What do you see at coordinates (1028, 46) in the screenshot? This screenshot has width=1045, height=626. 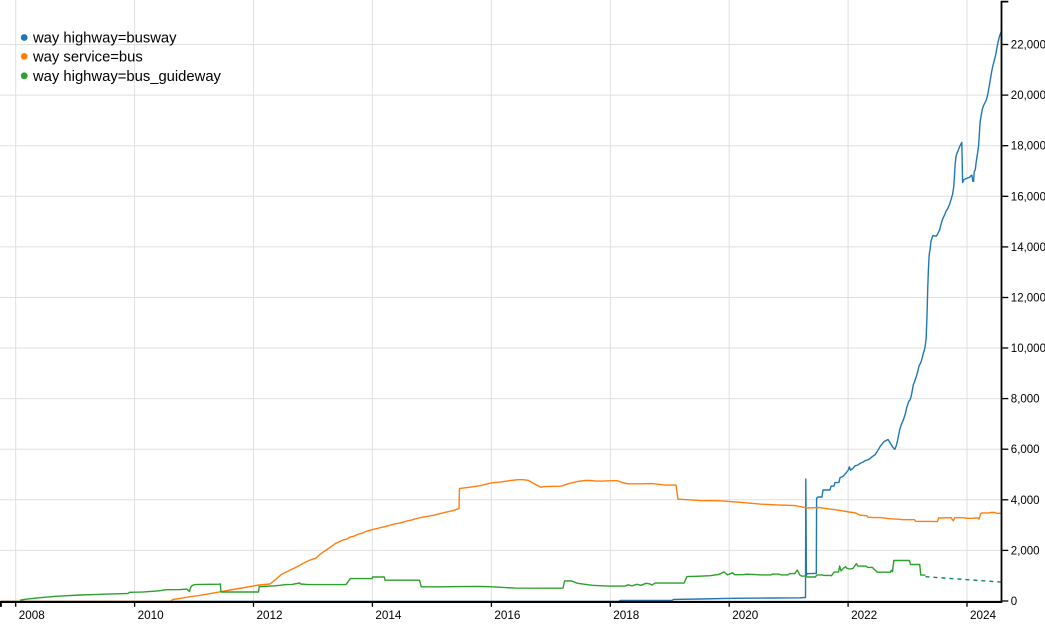 I see `svg-text: 22,000` at bounding box center [1028, 46].